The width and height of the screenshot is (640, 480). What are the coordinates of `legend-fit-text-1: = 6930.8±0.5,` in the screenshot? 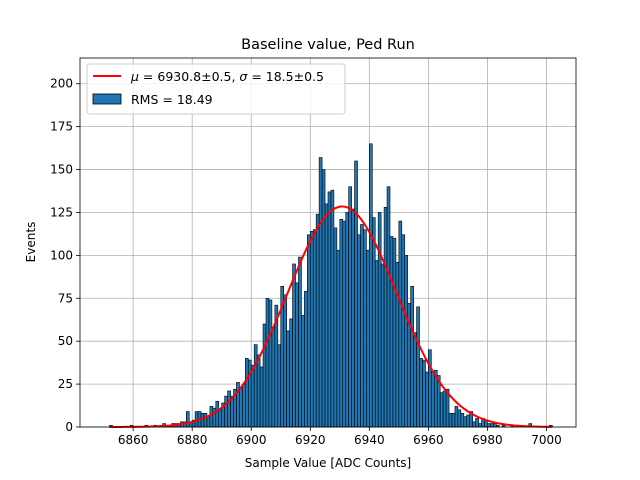 It's located at (189, 76).